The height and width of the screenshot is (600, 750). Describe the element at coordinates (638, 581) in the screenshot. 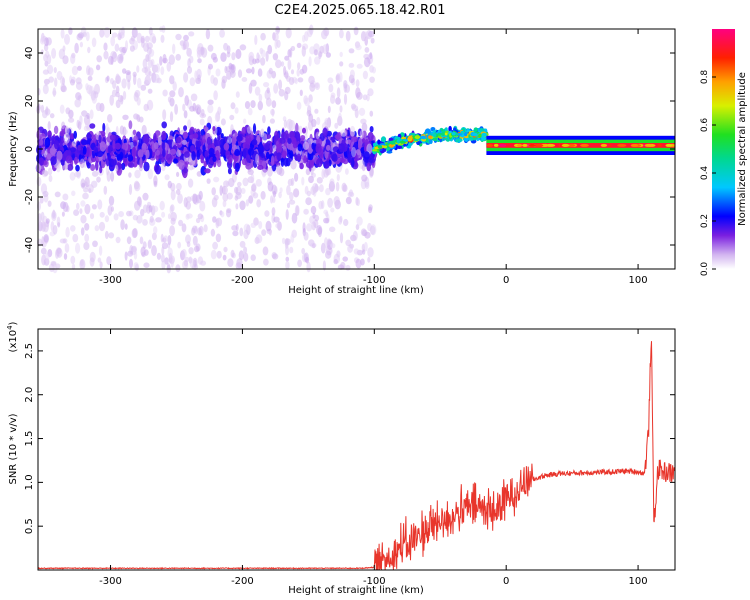

I see `x-tick-label: 100` at that location.